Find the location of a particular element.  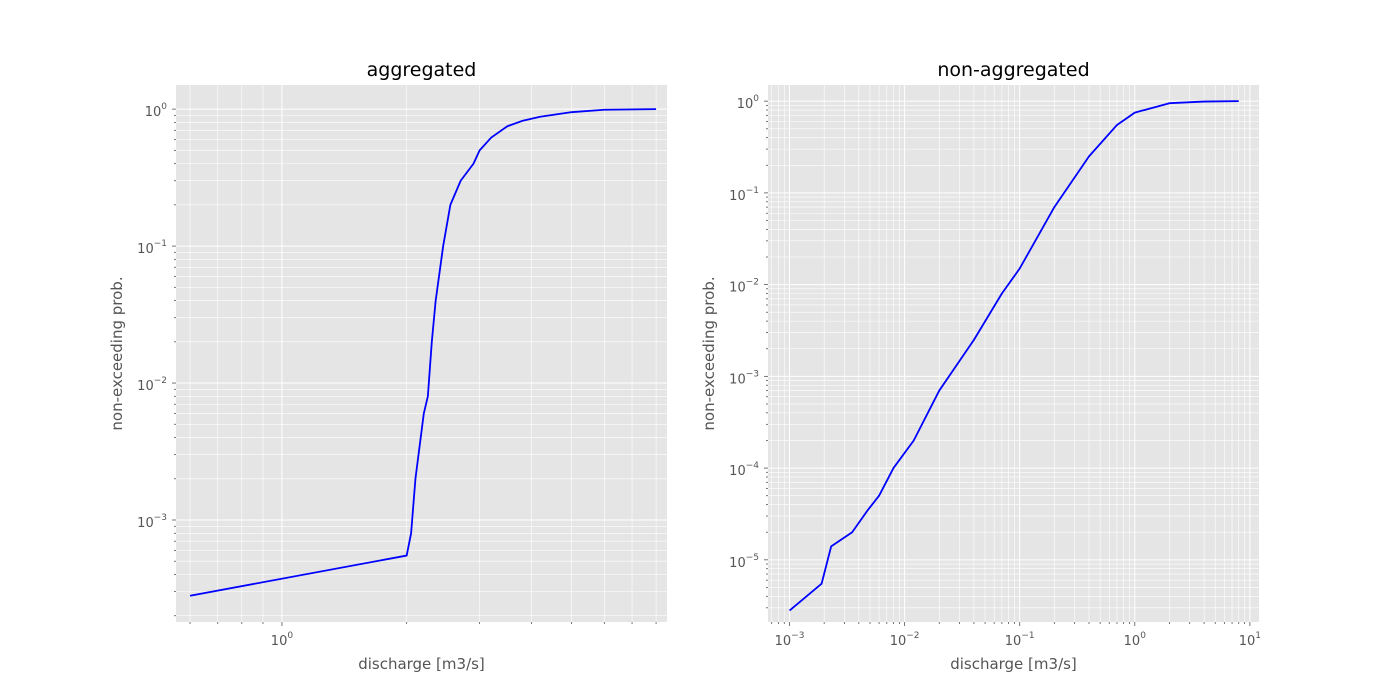

x-tick-label: 10⁻² is located at coordinates (905, 640).